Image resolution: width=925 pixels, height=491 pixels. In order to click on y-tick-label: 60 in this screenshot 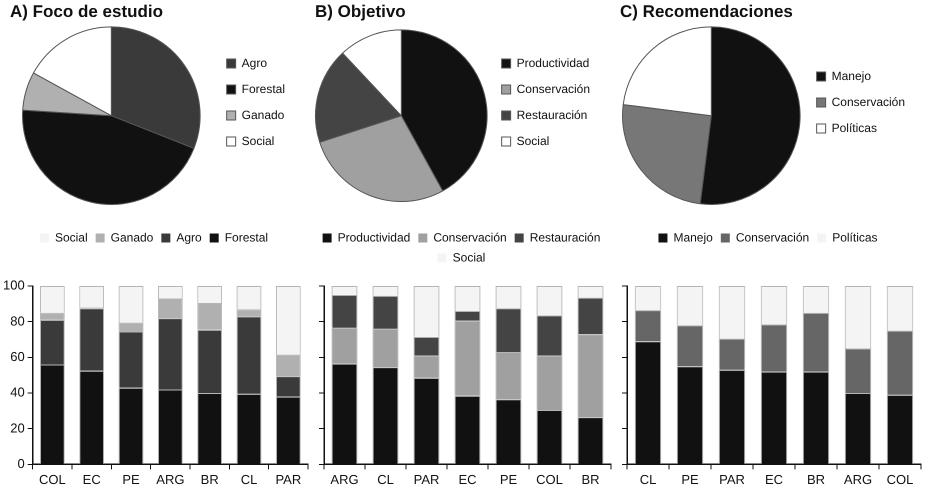, I will do `click(17, 356)`.